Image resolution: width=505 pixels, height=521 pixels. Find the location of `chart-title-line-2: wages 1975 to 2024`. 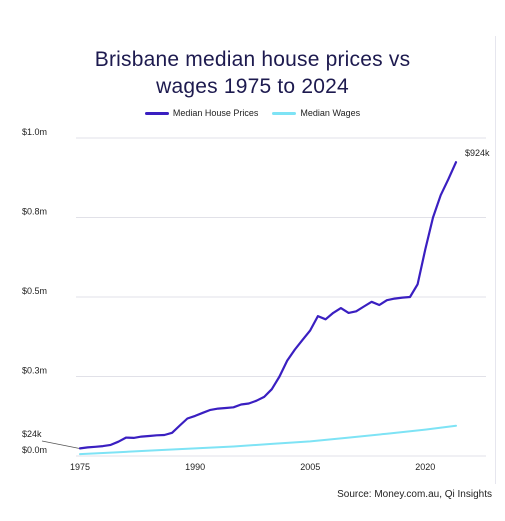

chart-title-line-2: wages 1975 to 2024 is located at coordinates (252, 86).